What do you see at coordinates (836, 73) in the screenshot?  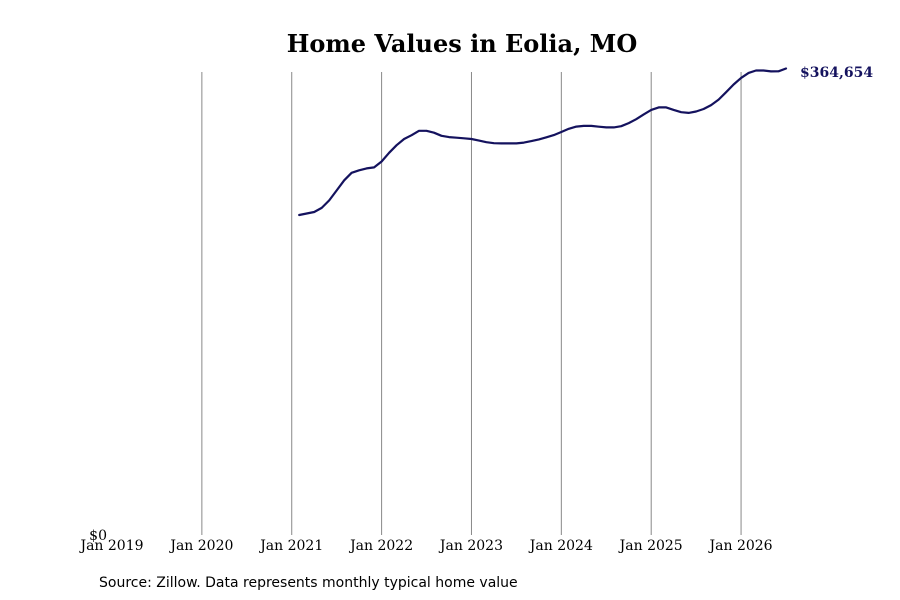 I see `end-value-label: $364,654` at bounding box center [836, 73].